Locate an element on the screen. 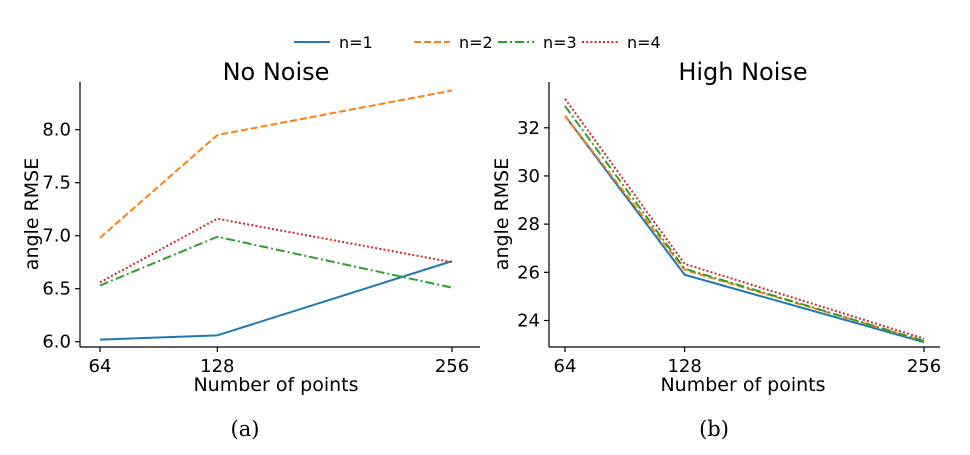 The height and width of the screenshot is (455, 970). legend-item: n=4 is located at coordinates (621, 42).